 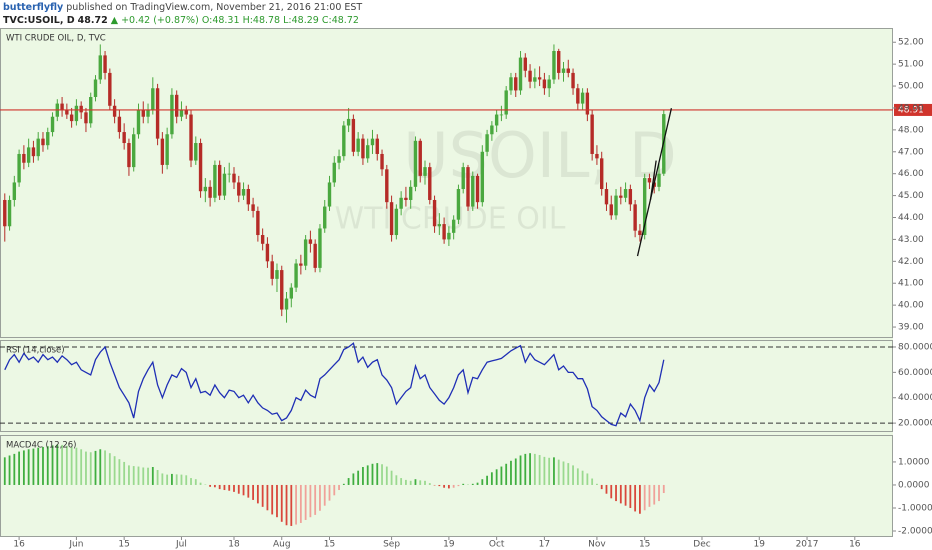 I want to click on author: butterflyfly, so click(x=33, y=7).